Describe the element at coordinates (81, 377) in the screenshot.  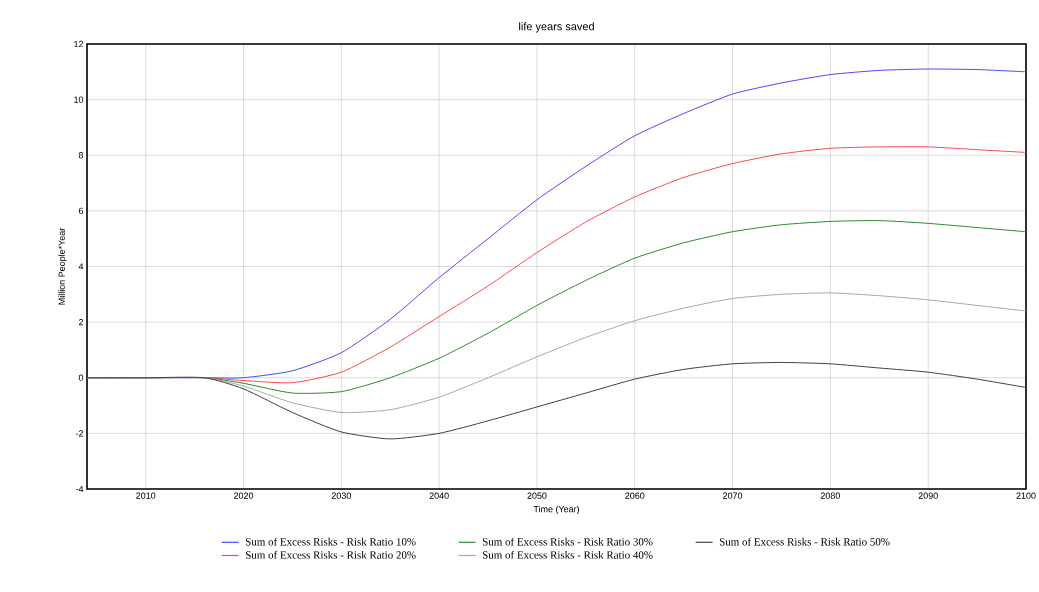
I see `y-tick-label: 0` at that location.